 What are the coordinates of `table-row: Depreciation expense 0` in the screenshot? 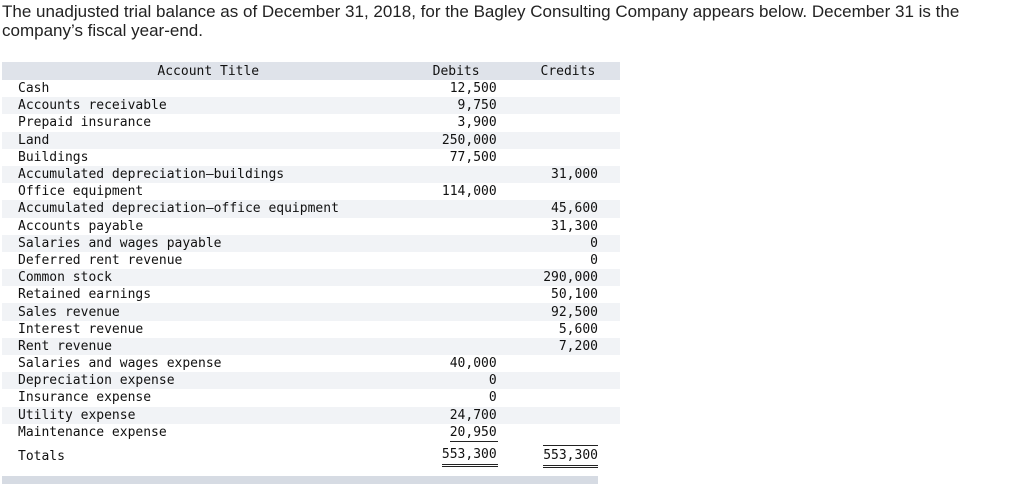 It's located at (311, 381).